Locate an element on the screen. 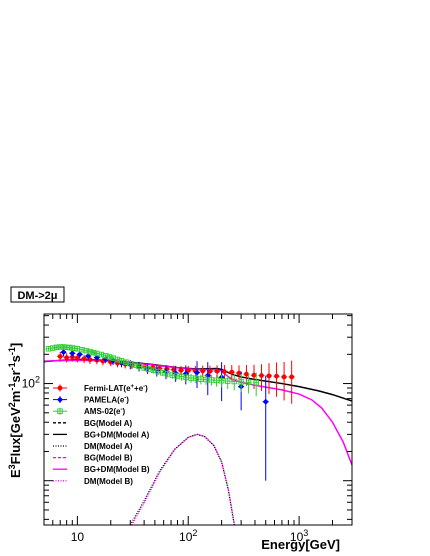 This screenshot has height=556, width=430. legend-label: DM(Model B) is located at coordinates (108, 481).